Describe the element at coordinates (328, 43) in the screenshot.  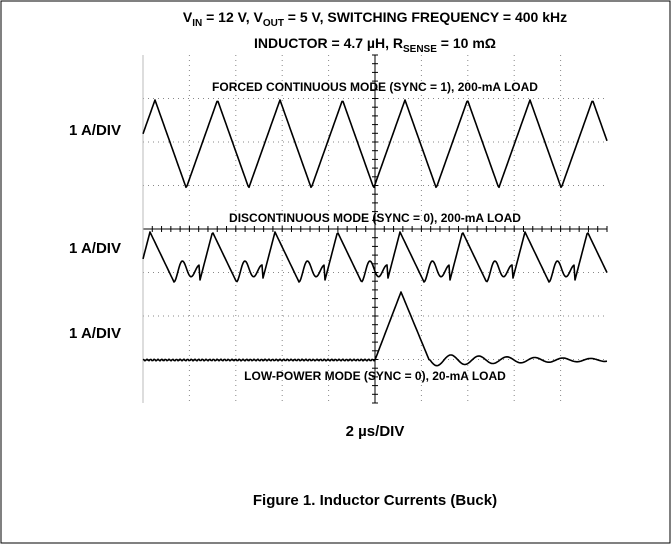
I see `title-part: INDUCTOR = 4.7 µH, R` at that location.